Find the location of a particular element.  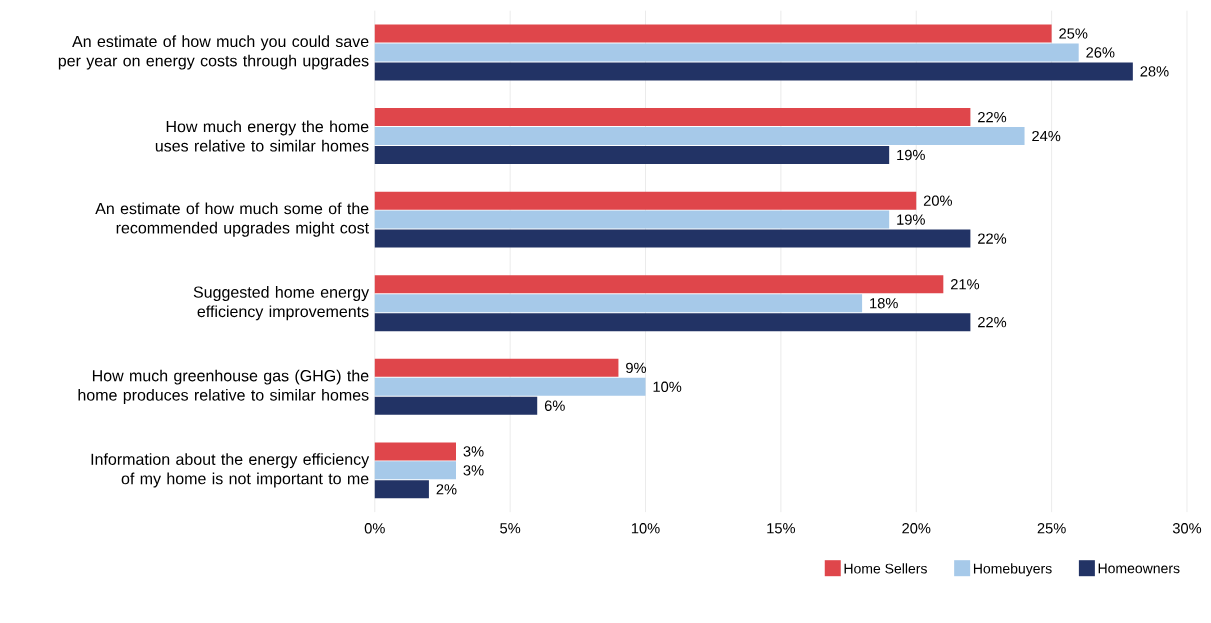

data-label: 24% is located at coordinates (1046, 136).